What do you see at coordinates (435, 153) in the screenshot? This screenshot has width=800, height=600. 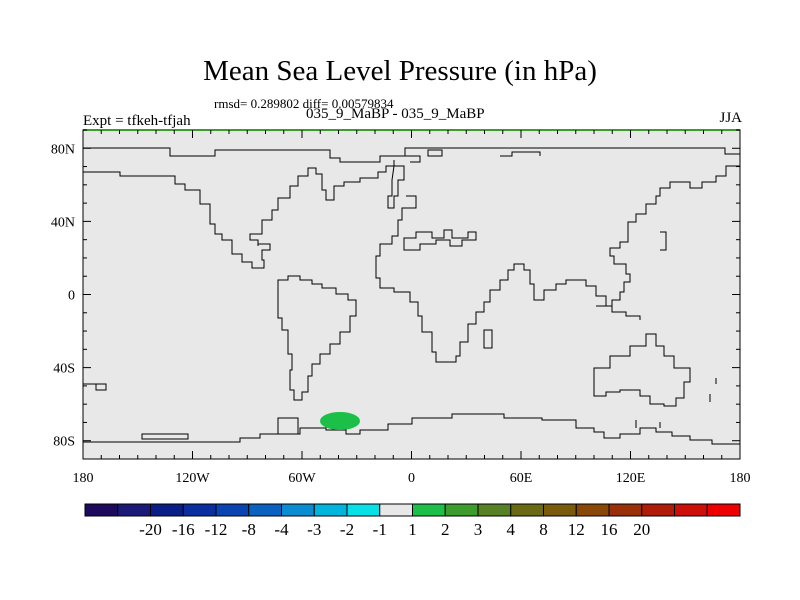 I see `coast-svalbard` at bounding box center [435, 153].